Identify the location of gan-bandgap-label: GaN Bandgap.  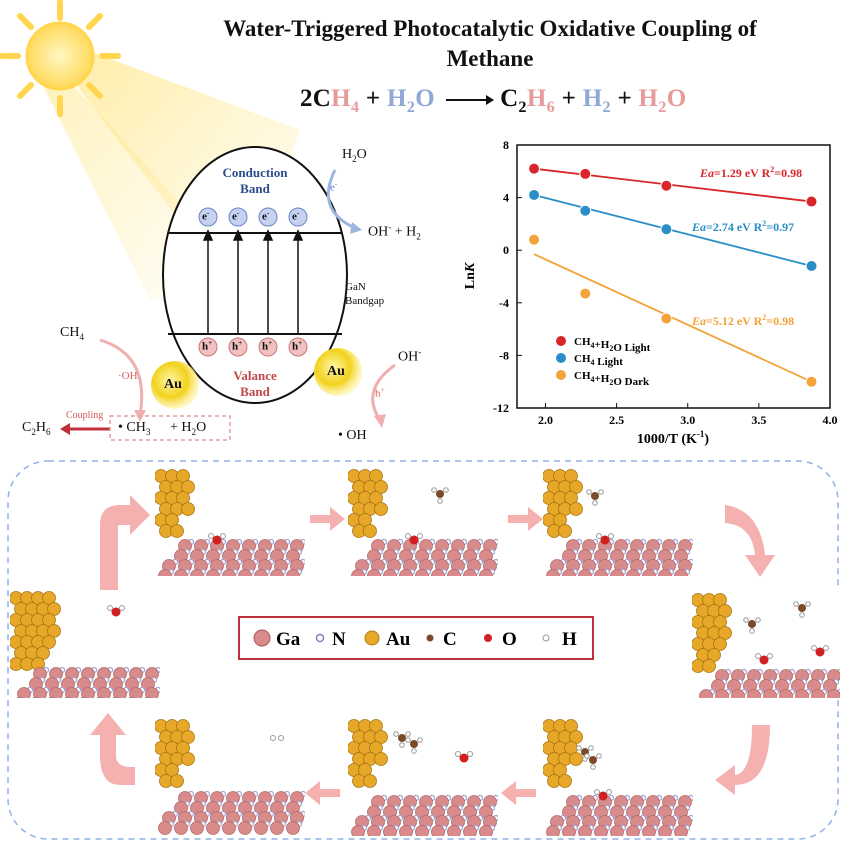
(365, 294).